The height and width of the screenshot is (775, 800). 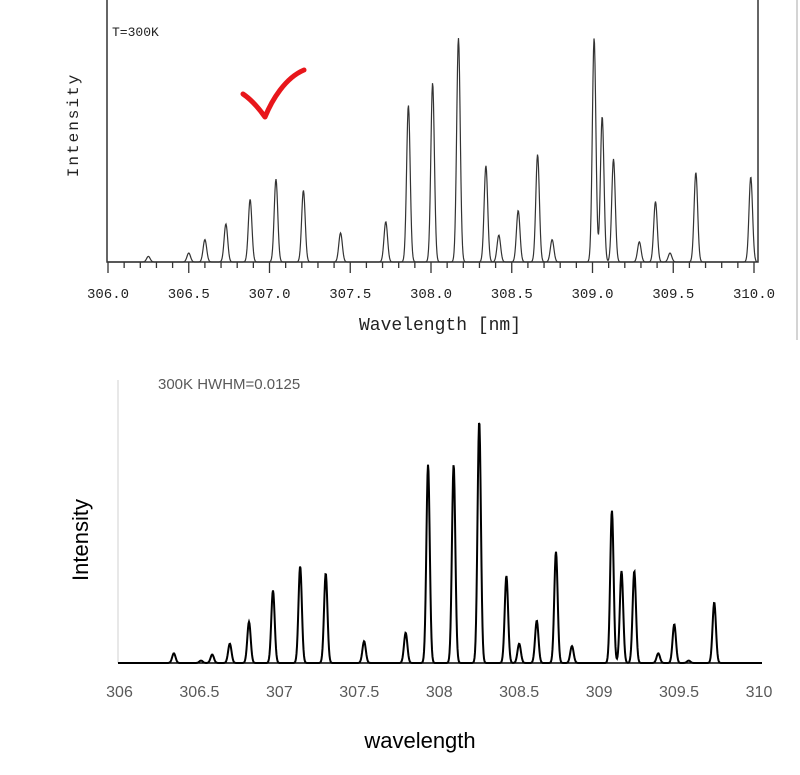 I want to click on bottom-x-tick-label: 306.5, so click(x=199, y=692).